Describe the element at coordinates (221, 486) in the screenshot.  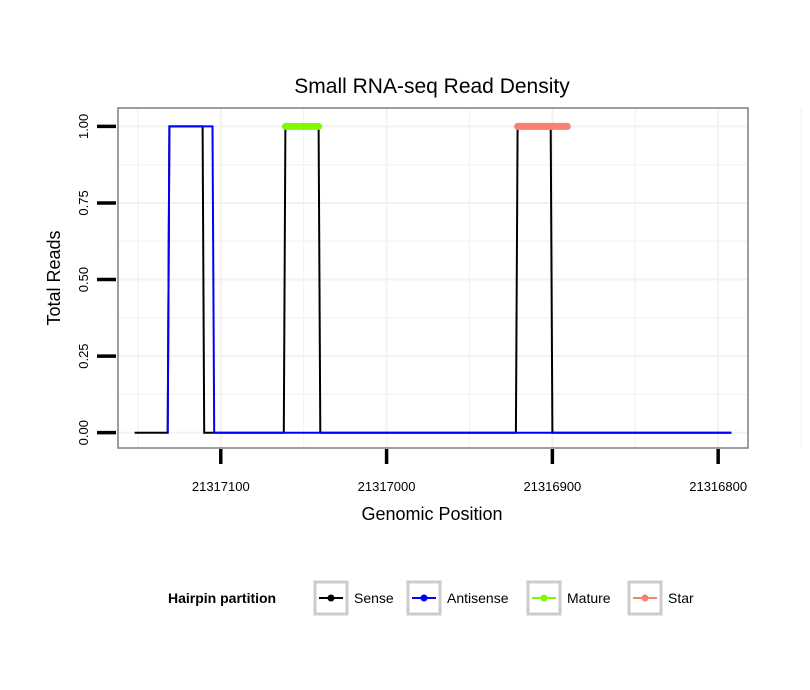
I see `x-tick-label: 21317100` at that location.